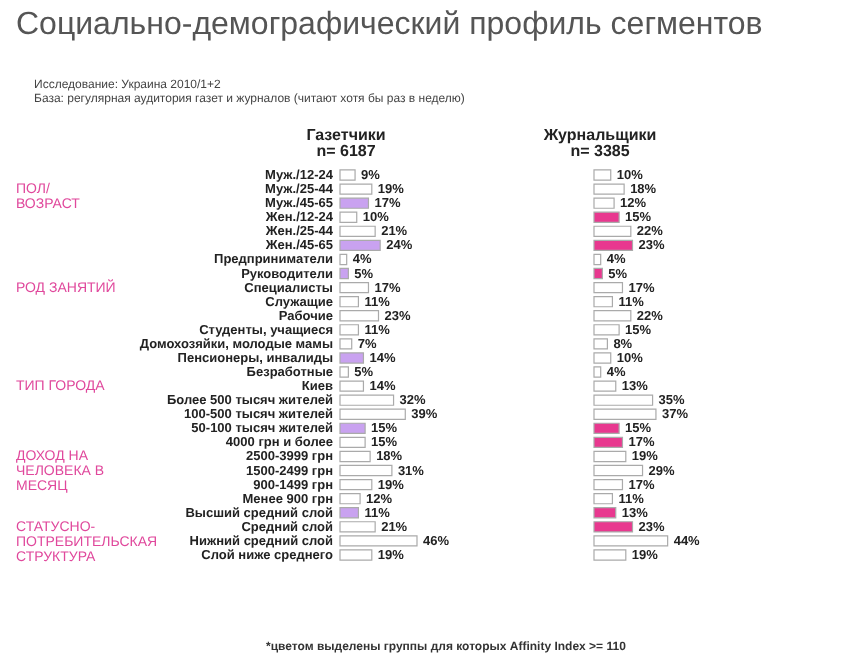  I want to click on text: Социально-демографический профиль сегментов, so click(389, 26).